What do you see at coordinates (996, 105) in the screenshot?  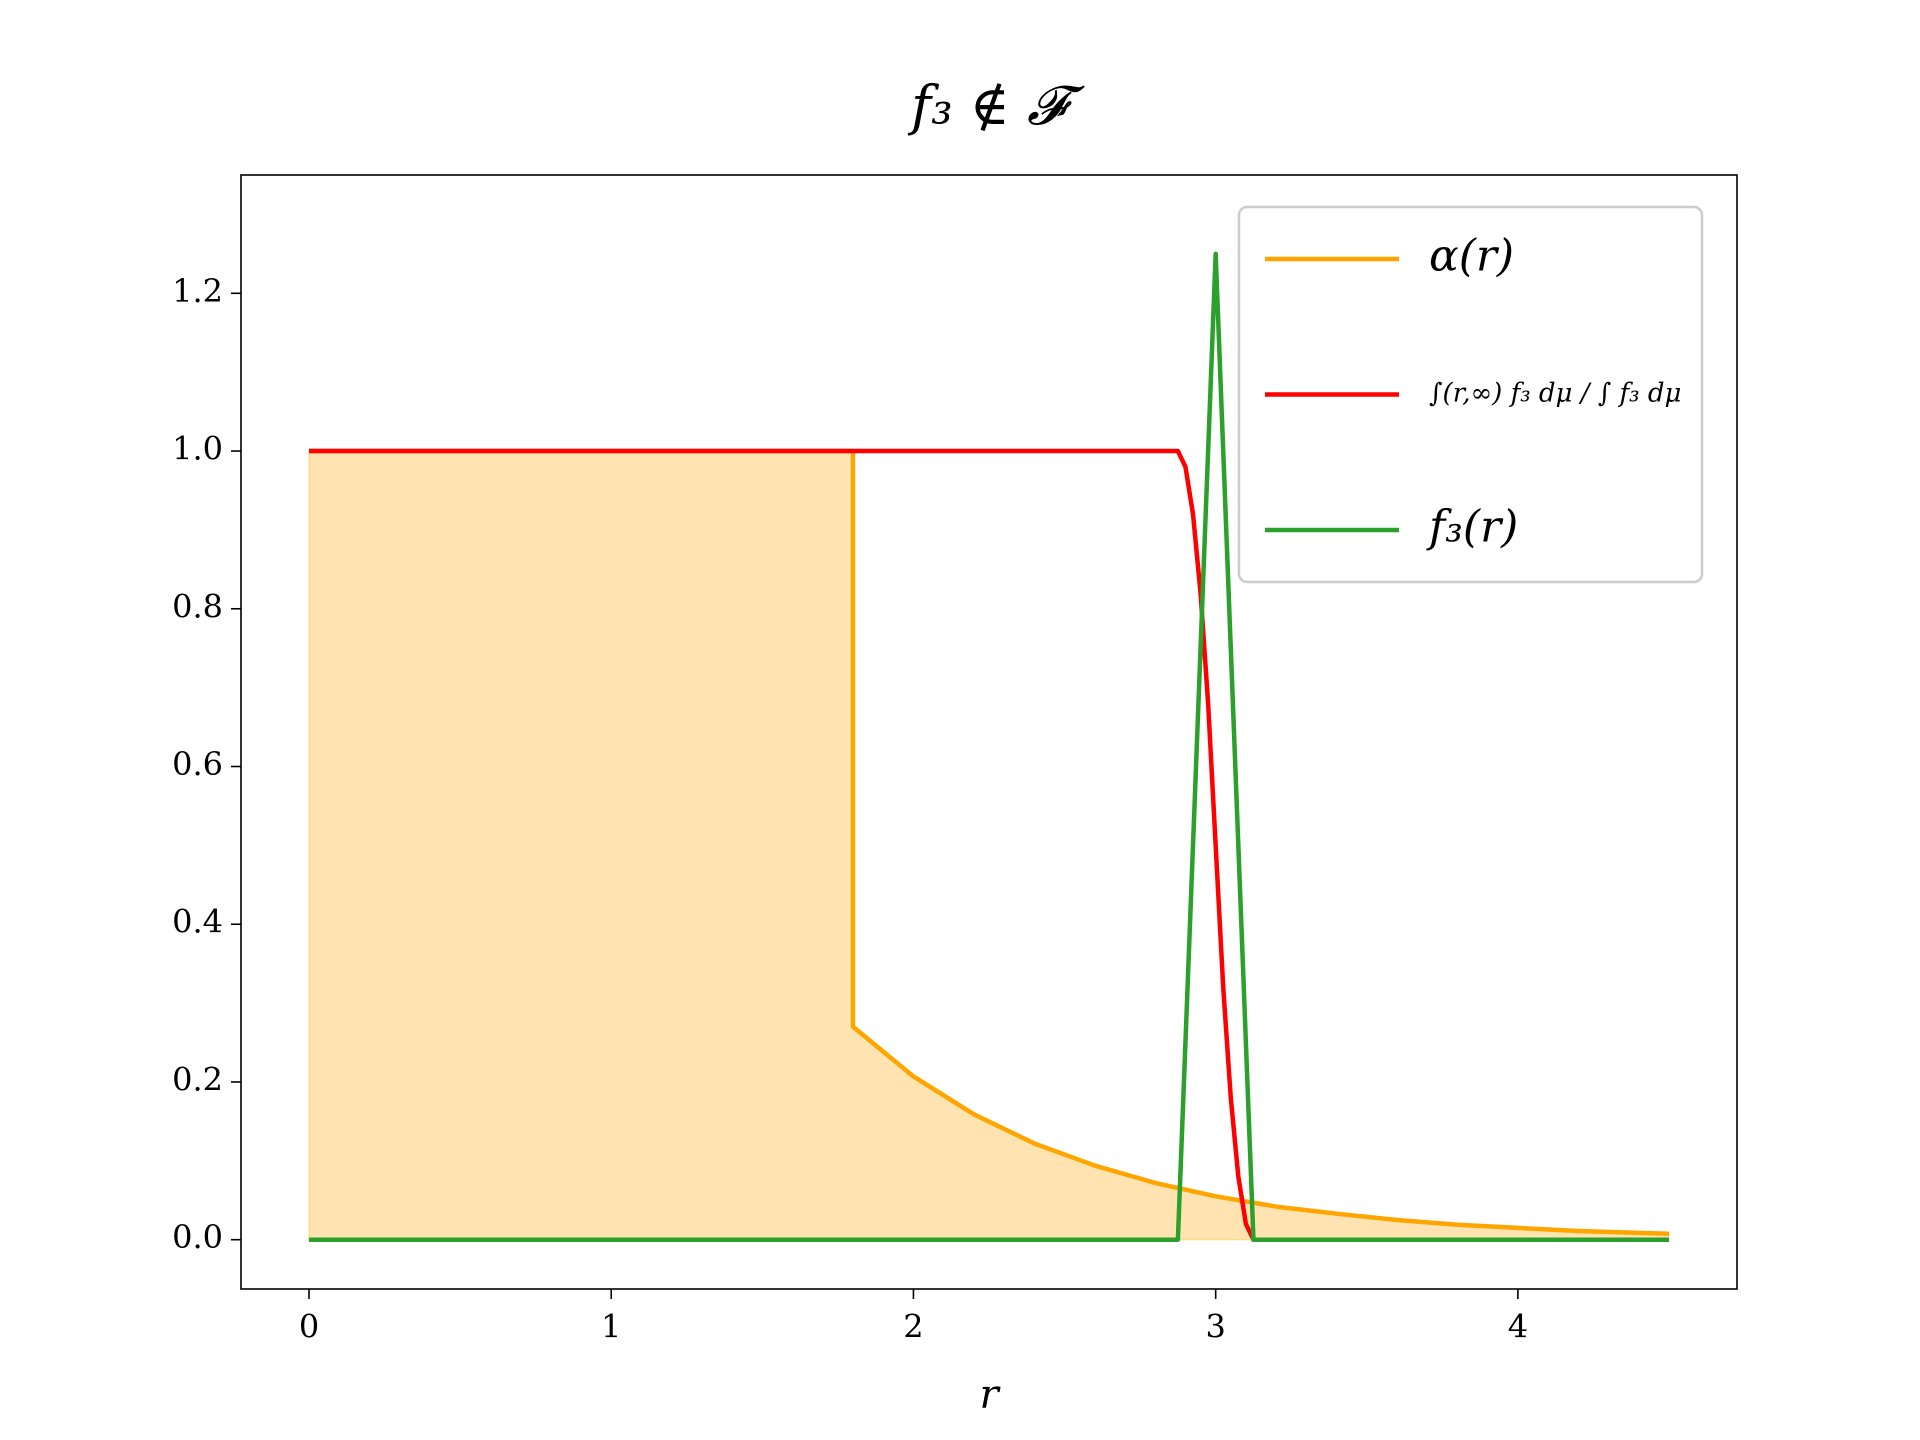 I see `chart-title: f₃ ∉ 𝓕` at bounding box center [996, 105].